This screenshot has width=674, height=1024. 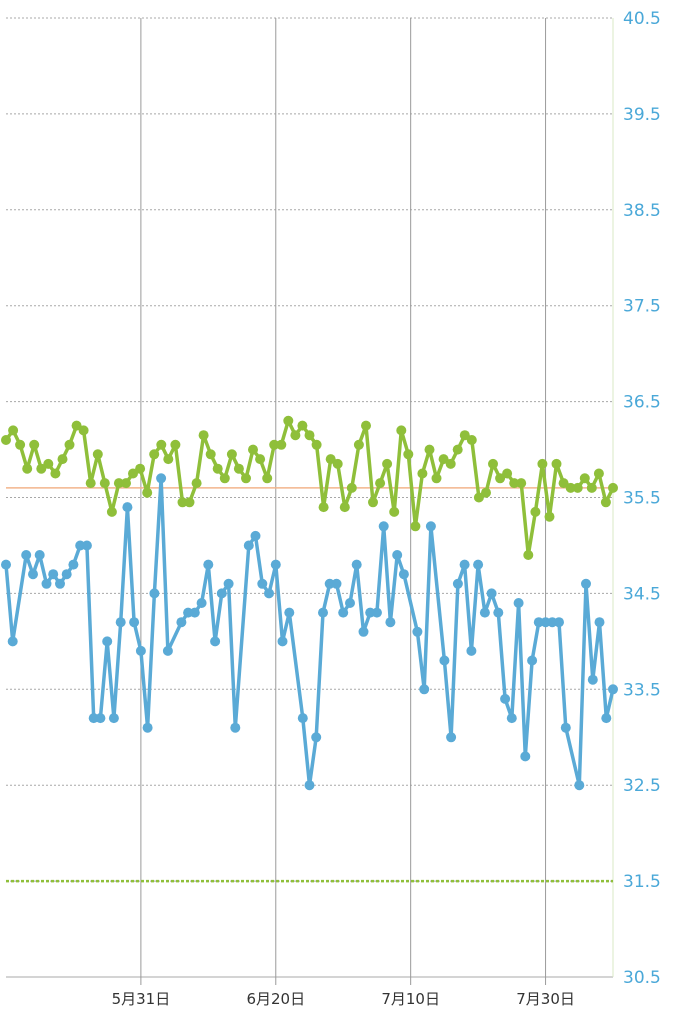 I want to click on y-tick-label-35.5: 35.5, so click(x=642, y=499).